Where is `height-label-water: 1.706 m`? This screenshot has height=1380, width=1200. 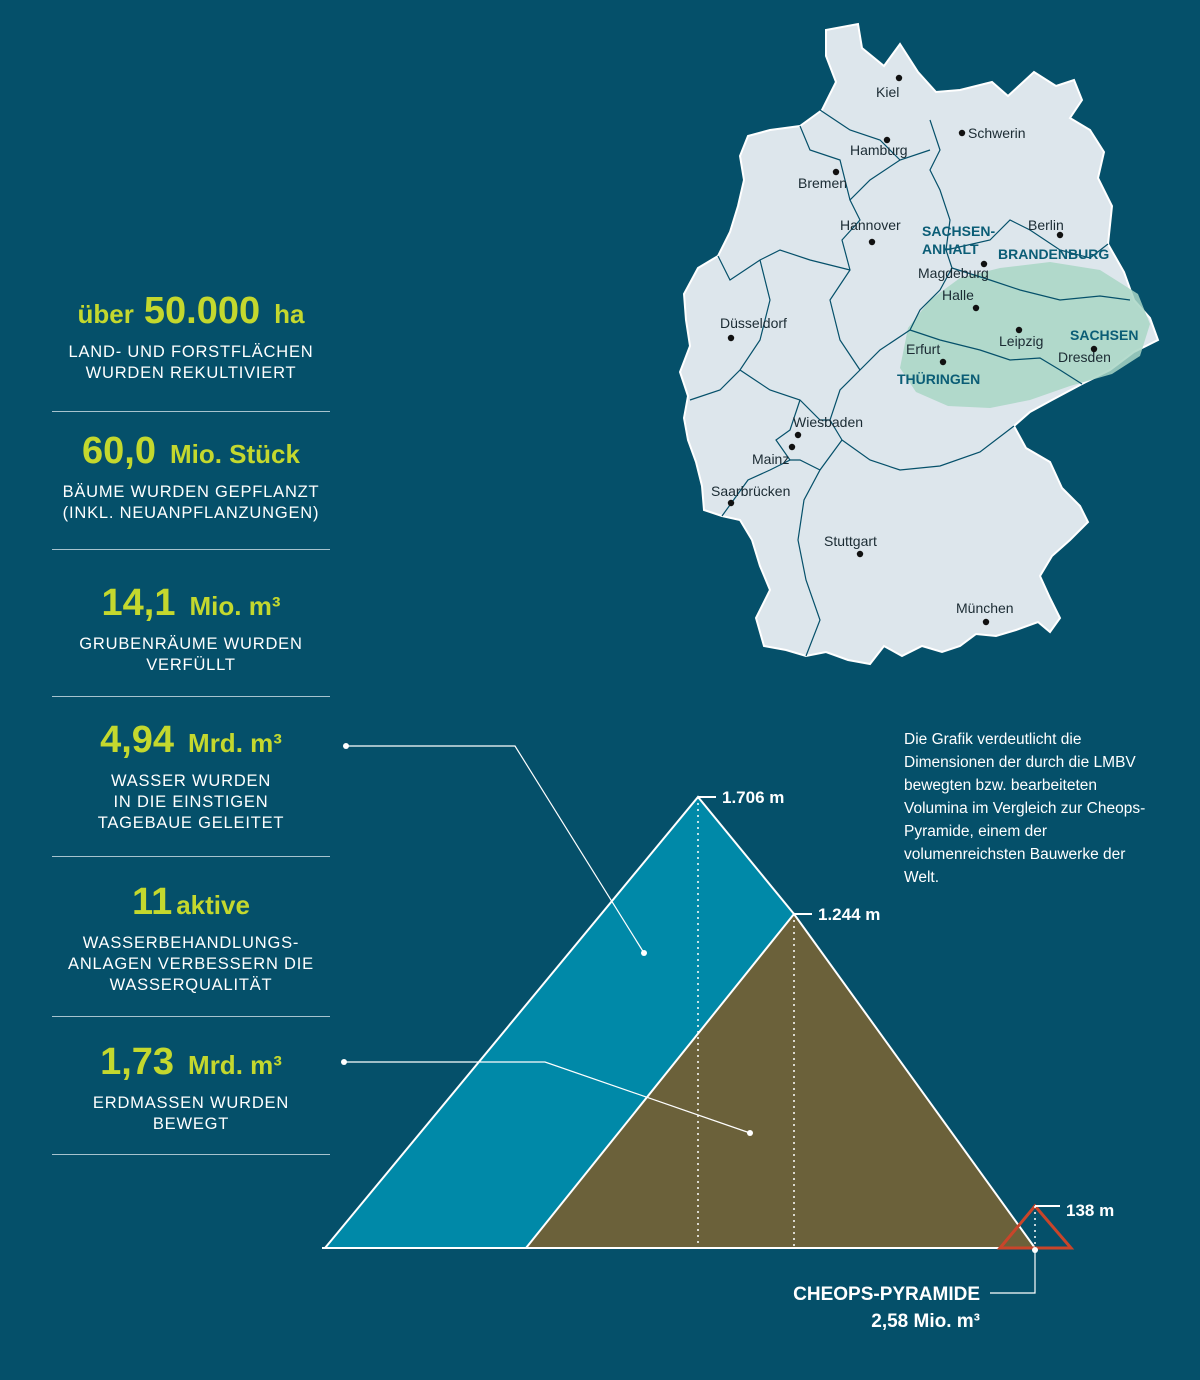 height-label-water: 1.706 m is located at coordinates (753, 797).